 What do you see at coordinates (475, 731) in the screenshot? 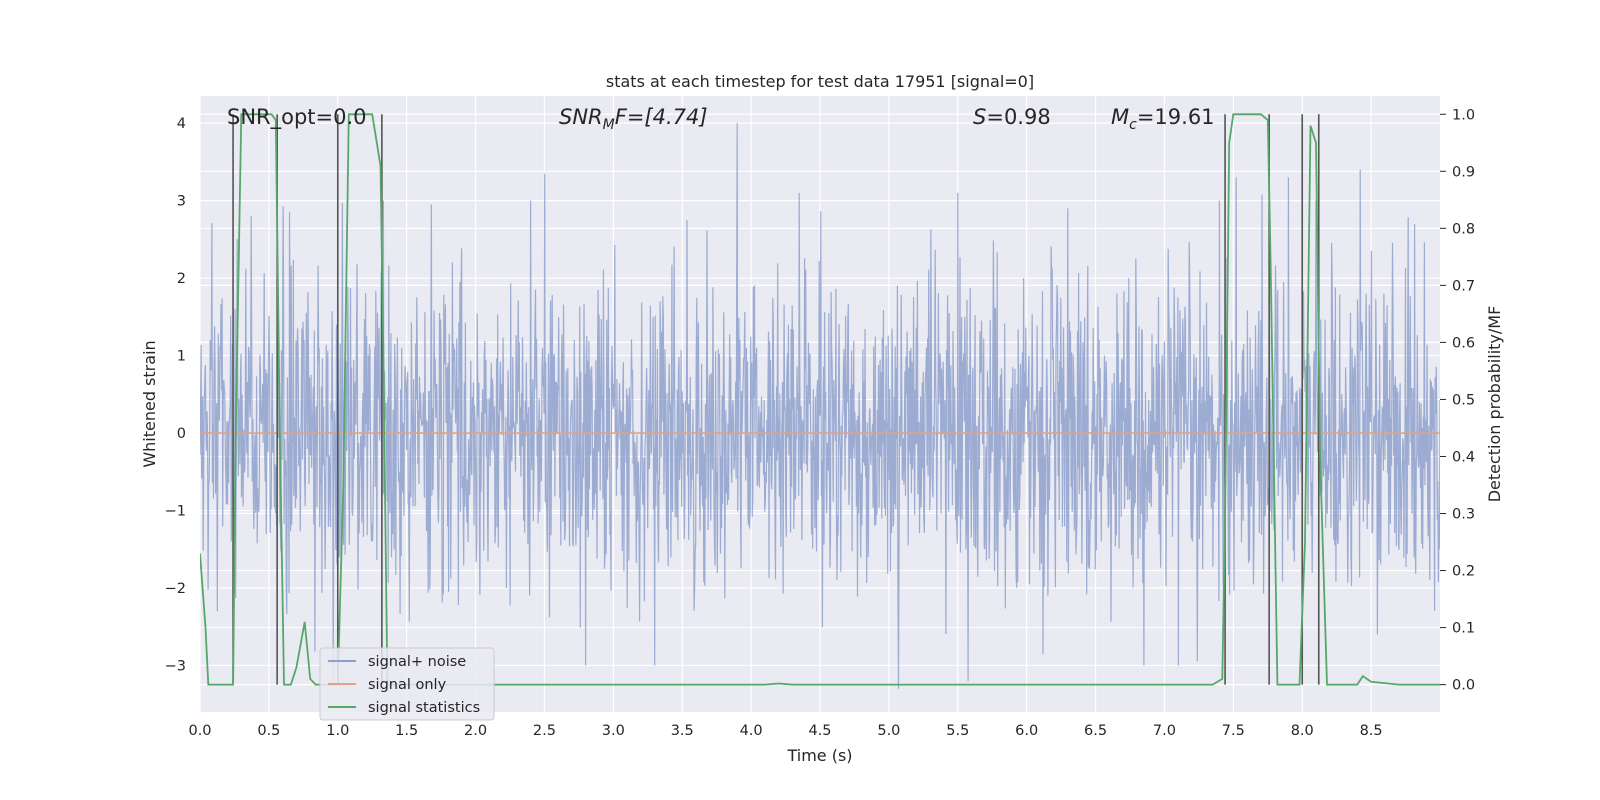
I see `x-tick-label: 2.0` at bounding box center [475, 731].